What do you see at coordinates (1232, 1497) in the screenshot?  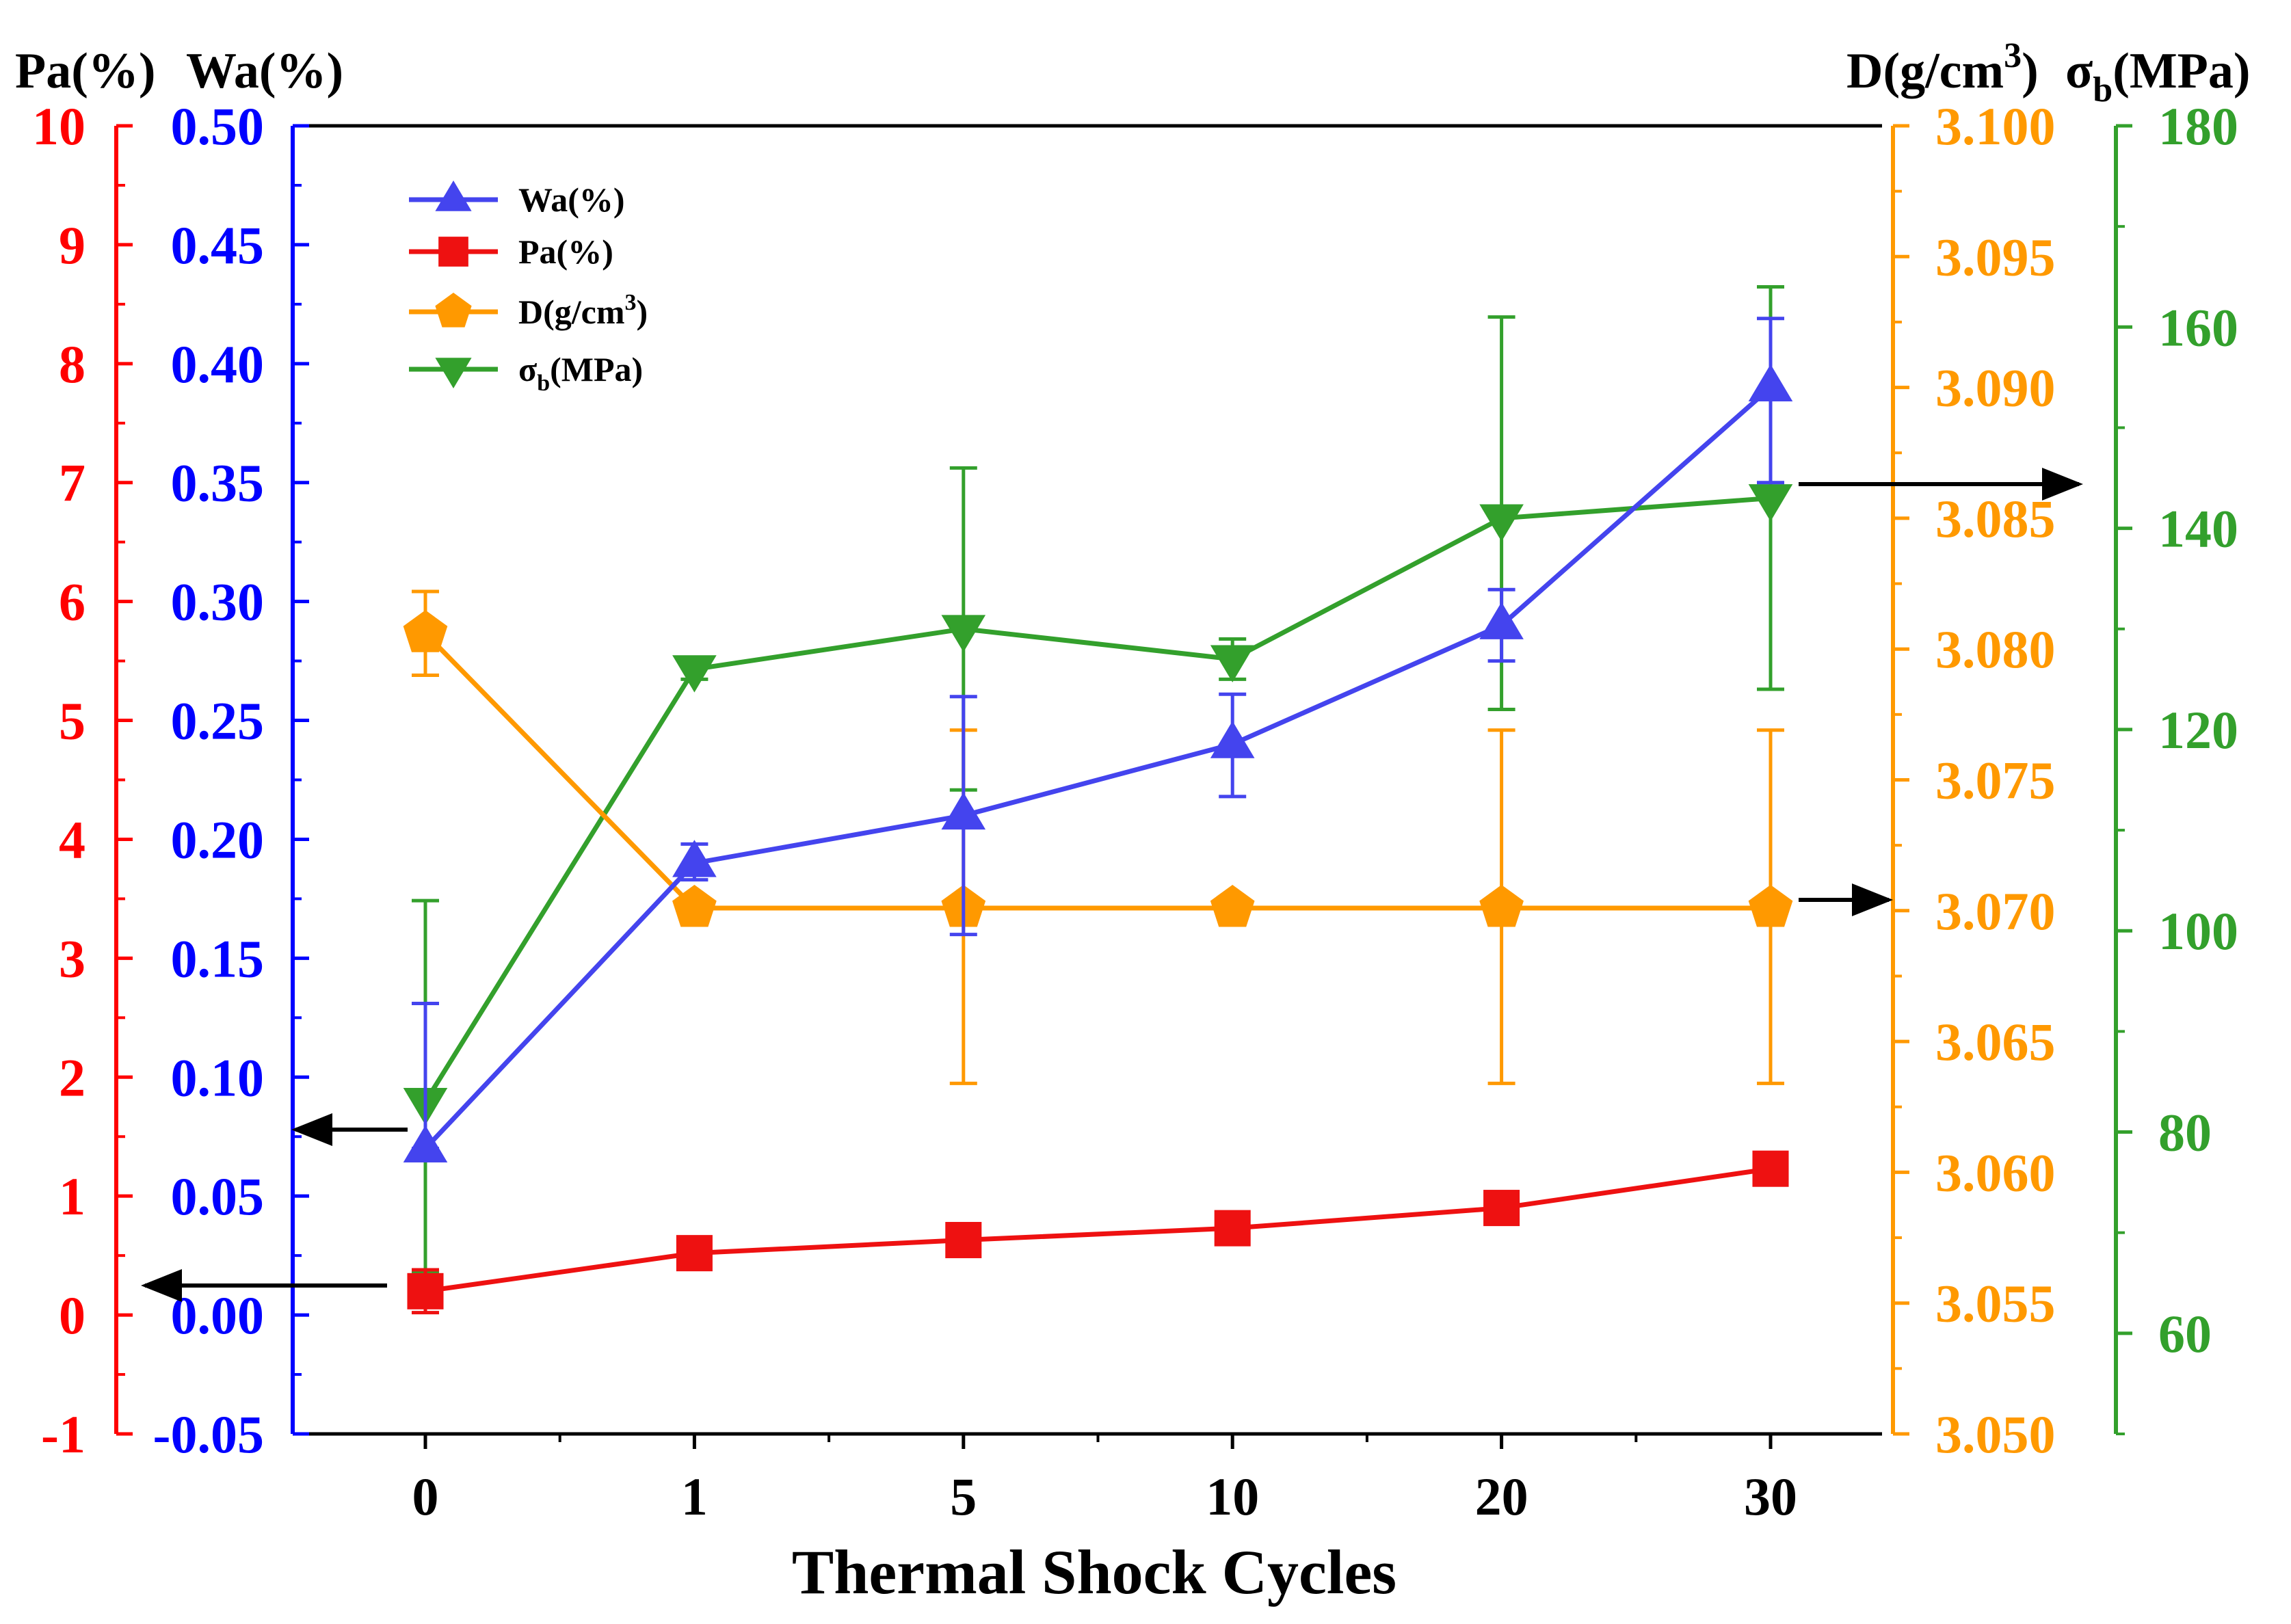 I see `x-tick-label: 10` at bounding box center [1232, 1497].